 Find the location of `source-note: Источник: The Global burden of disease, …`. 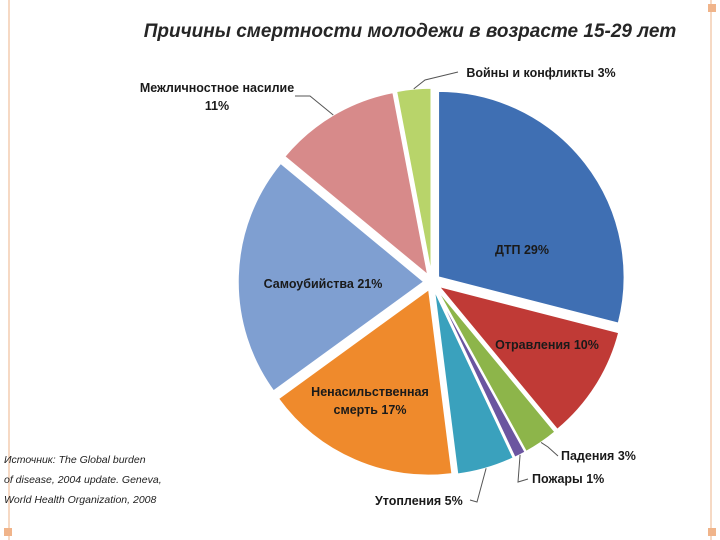

source-note: Источник: The Global burden of disease, … is located at coordinates (94, 480).